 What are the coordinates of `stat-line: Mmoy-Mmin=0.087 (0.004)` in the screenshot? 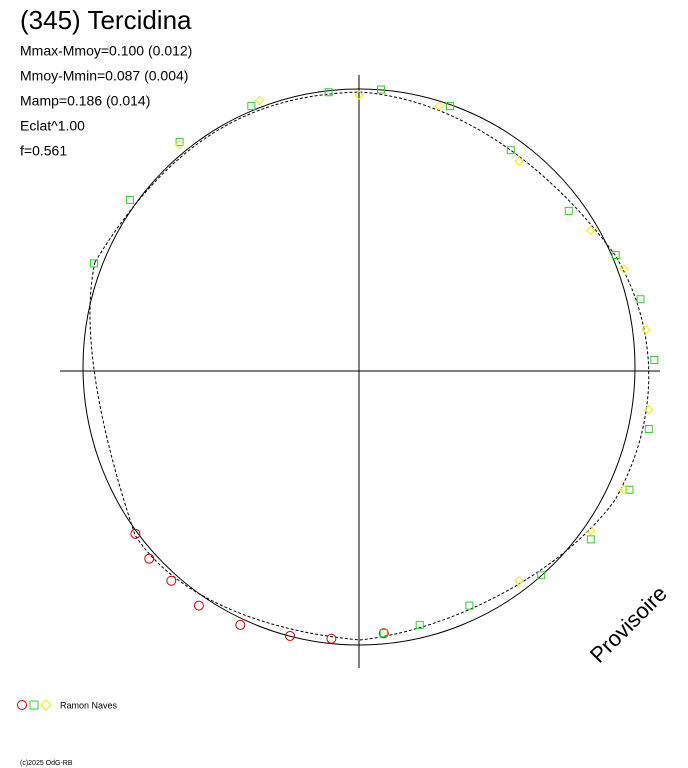 It's located at (104, 76).